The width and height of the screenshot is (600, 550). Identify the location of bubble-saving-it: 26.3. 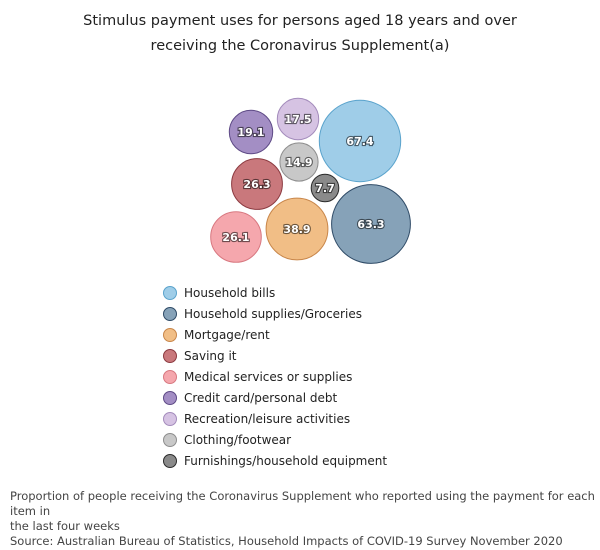
(257, 184).